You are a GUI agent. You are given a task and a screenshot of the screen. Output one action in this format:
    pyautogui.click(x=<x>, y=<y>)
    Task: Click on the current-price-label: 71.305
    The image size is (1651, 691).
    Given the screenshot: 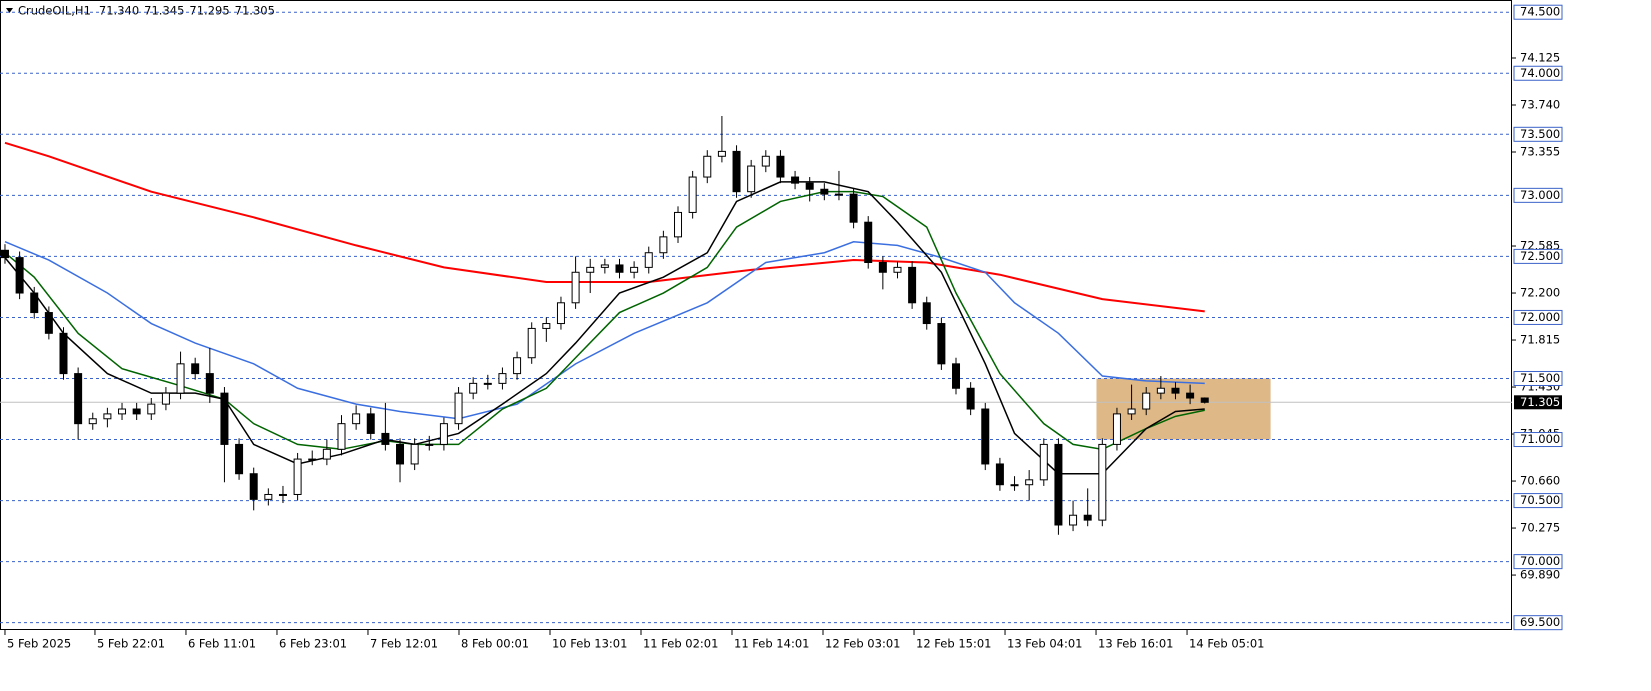 What is the action you would take?
    pyautogui.click(x=1540, y=402)
    